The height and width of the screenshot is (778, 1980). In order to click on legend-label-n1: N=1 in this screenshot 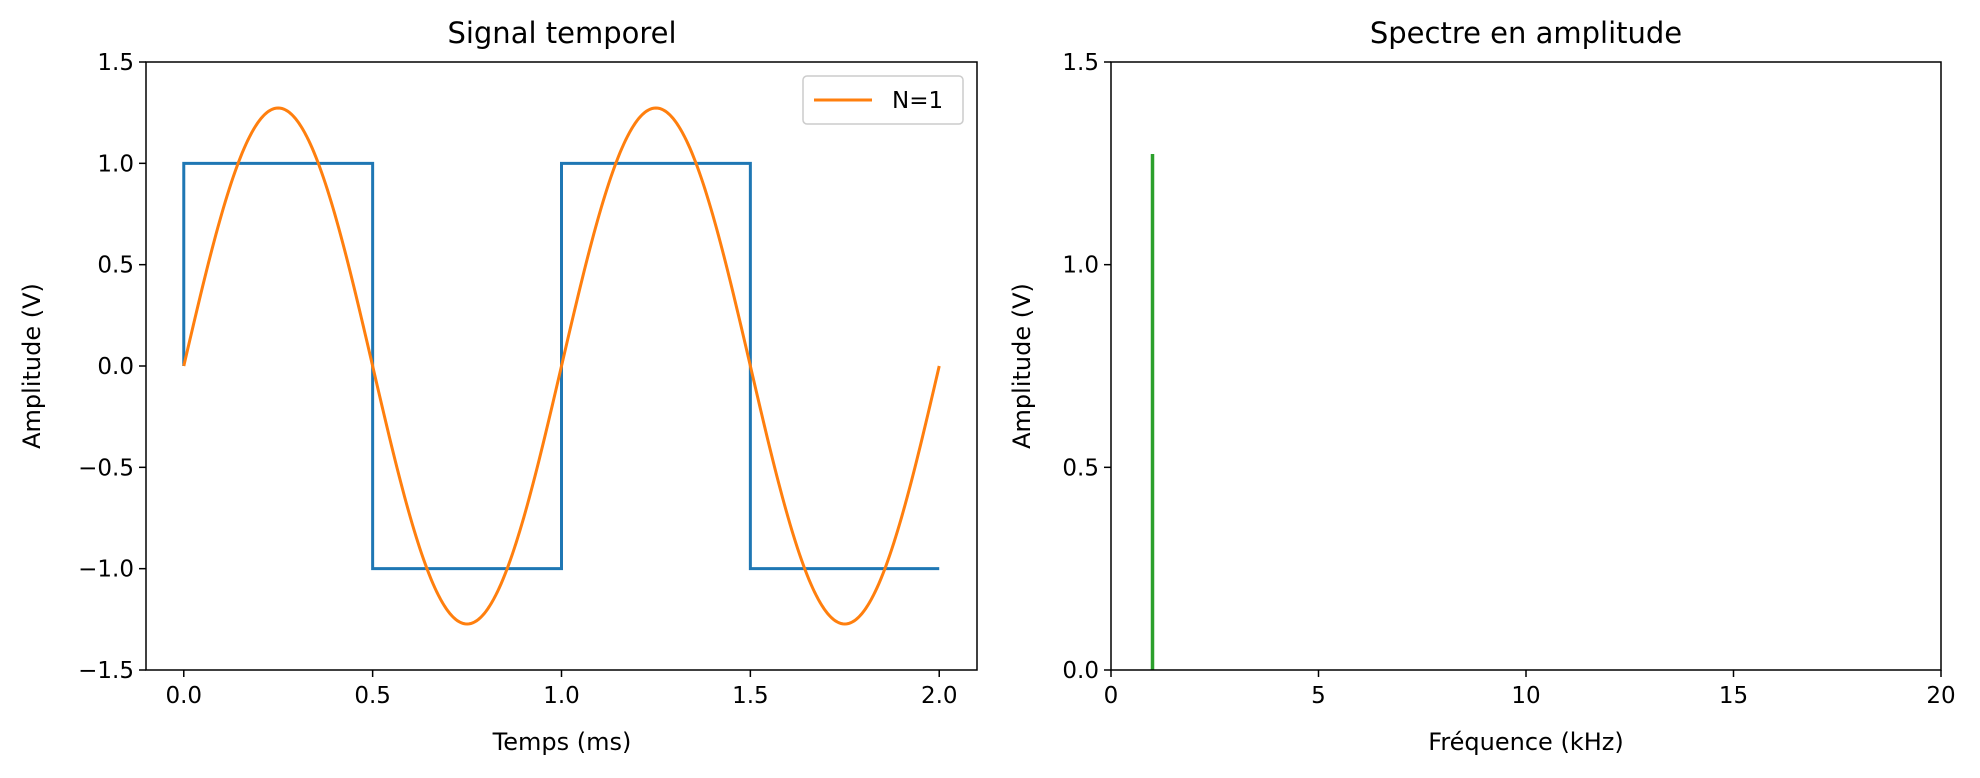, I will do `click(917, 101)`.